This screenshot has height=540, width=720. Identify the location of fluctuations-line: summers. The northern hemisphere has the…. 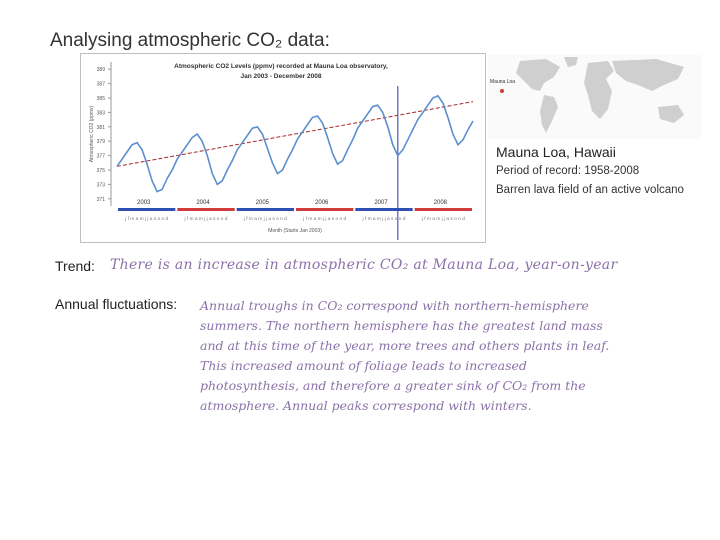
(401, 325).